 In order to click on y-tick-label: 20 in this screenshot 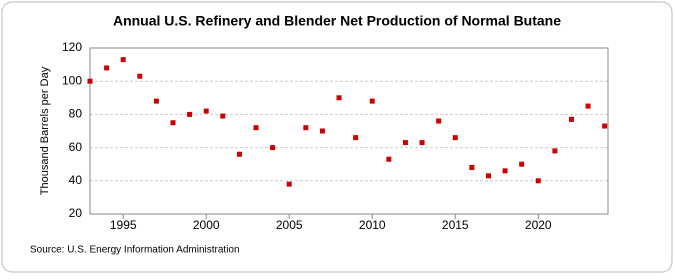, I will do `click(76, 213)`.